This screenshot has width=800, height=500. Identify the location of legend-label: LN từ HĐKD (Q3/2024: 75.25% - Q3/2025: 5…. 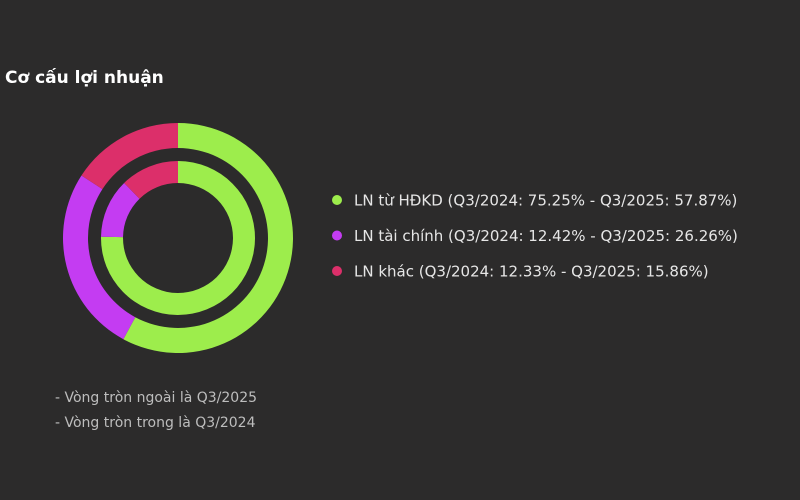
(545, 201).